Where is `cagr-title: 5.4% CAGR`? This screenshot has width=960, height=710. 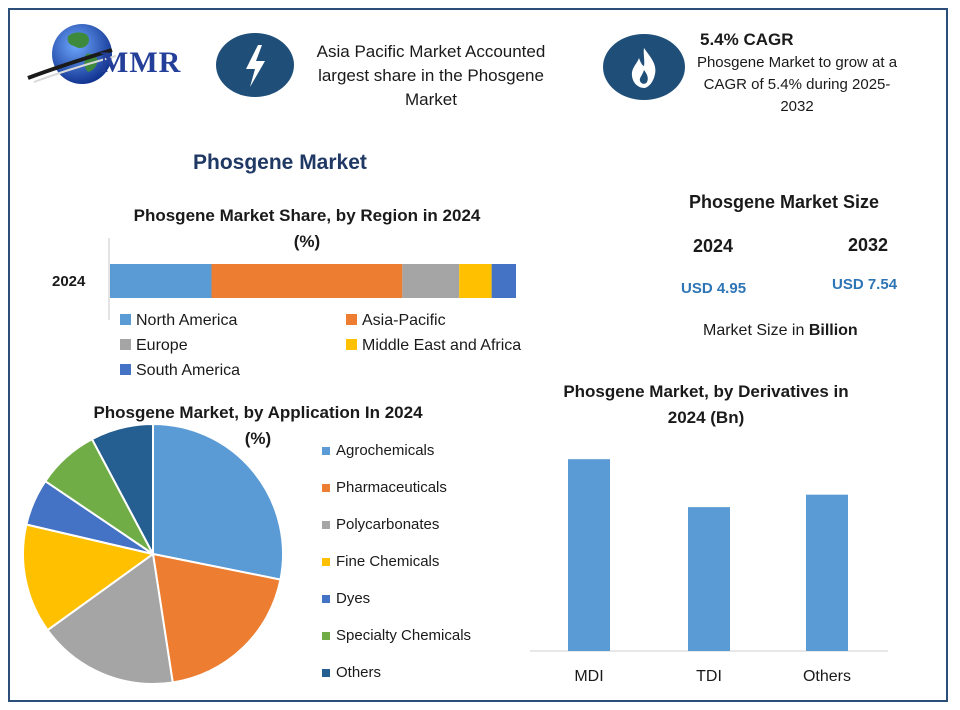
cagr-title: 5.4% CAGR is located at coordinates (747, 39).